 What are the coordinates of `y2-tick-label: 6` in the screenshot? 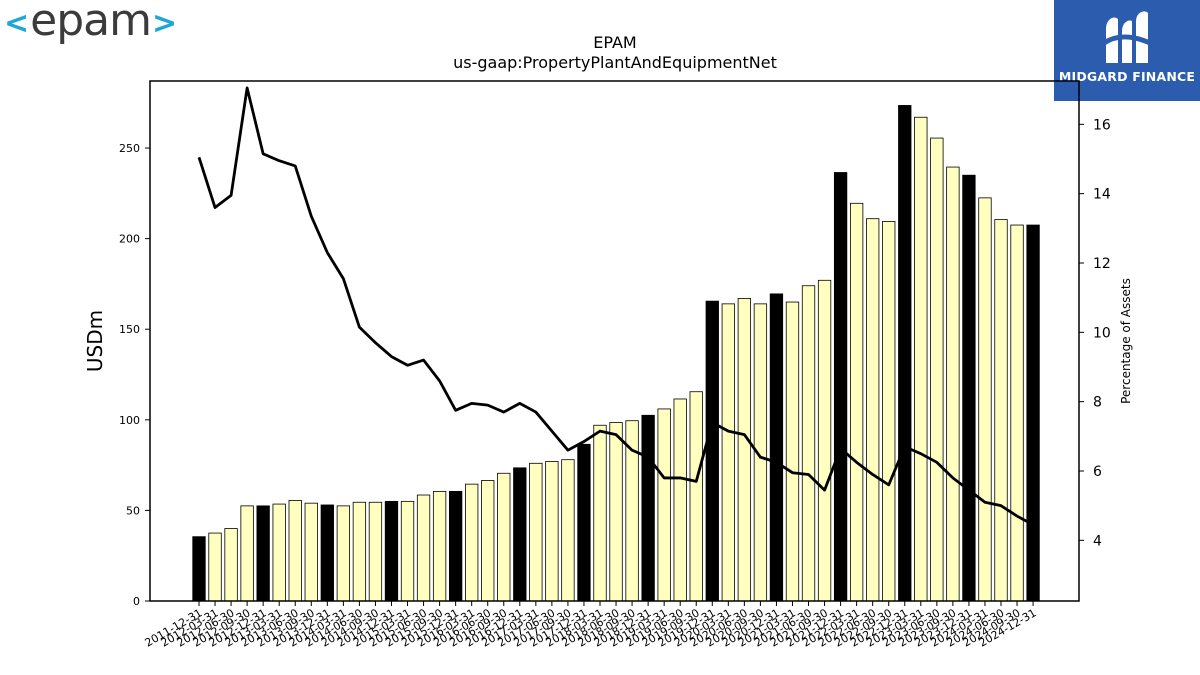 It's located at (1097, 472).